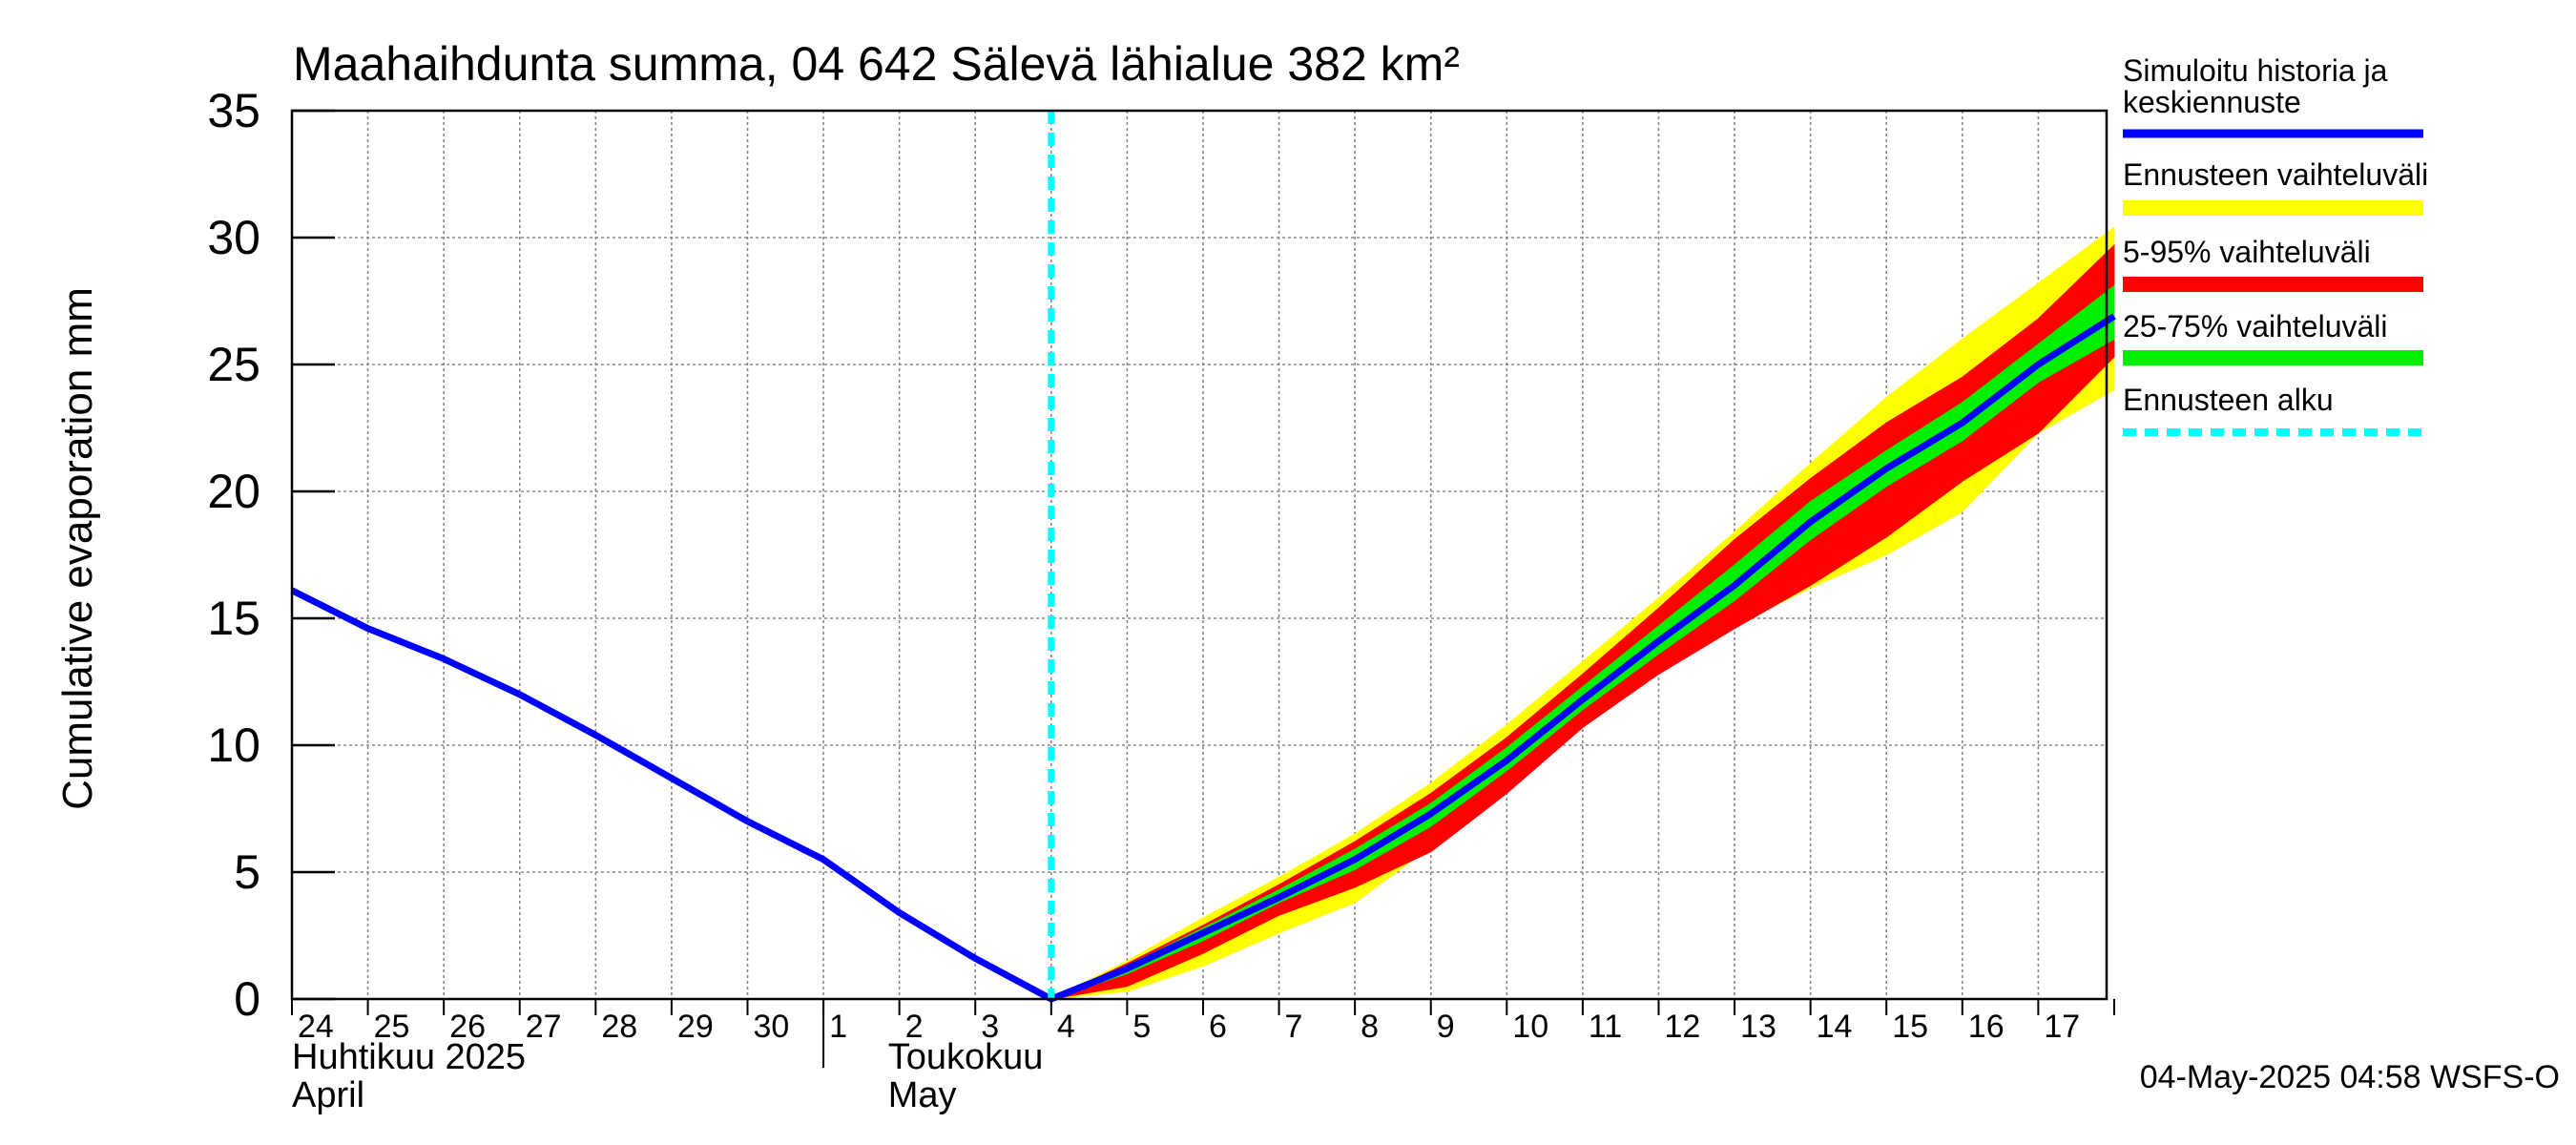  What do you see at coordinates (247, 999) in the screenshot?
I see `y-tick-label: 0` at bounding box center [247, 999].